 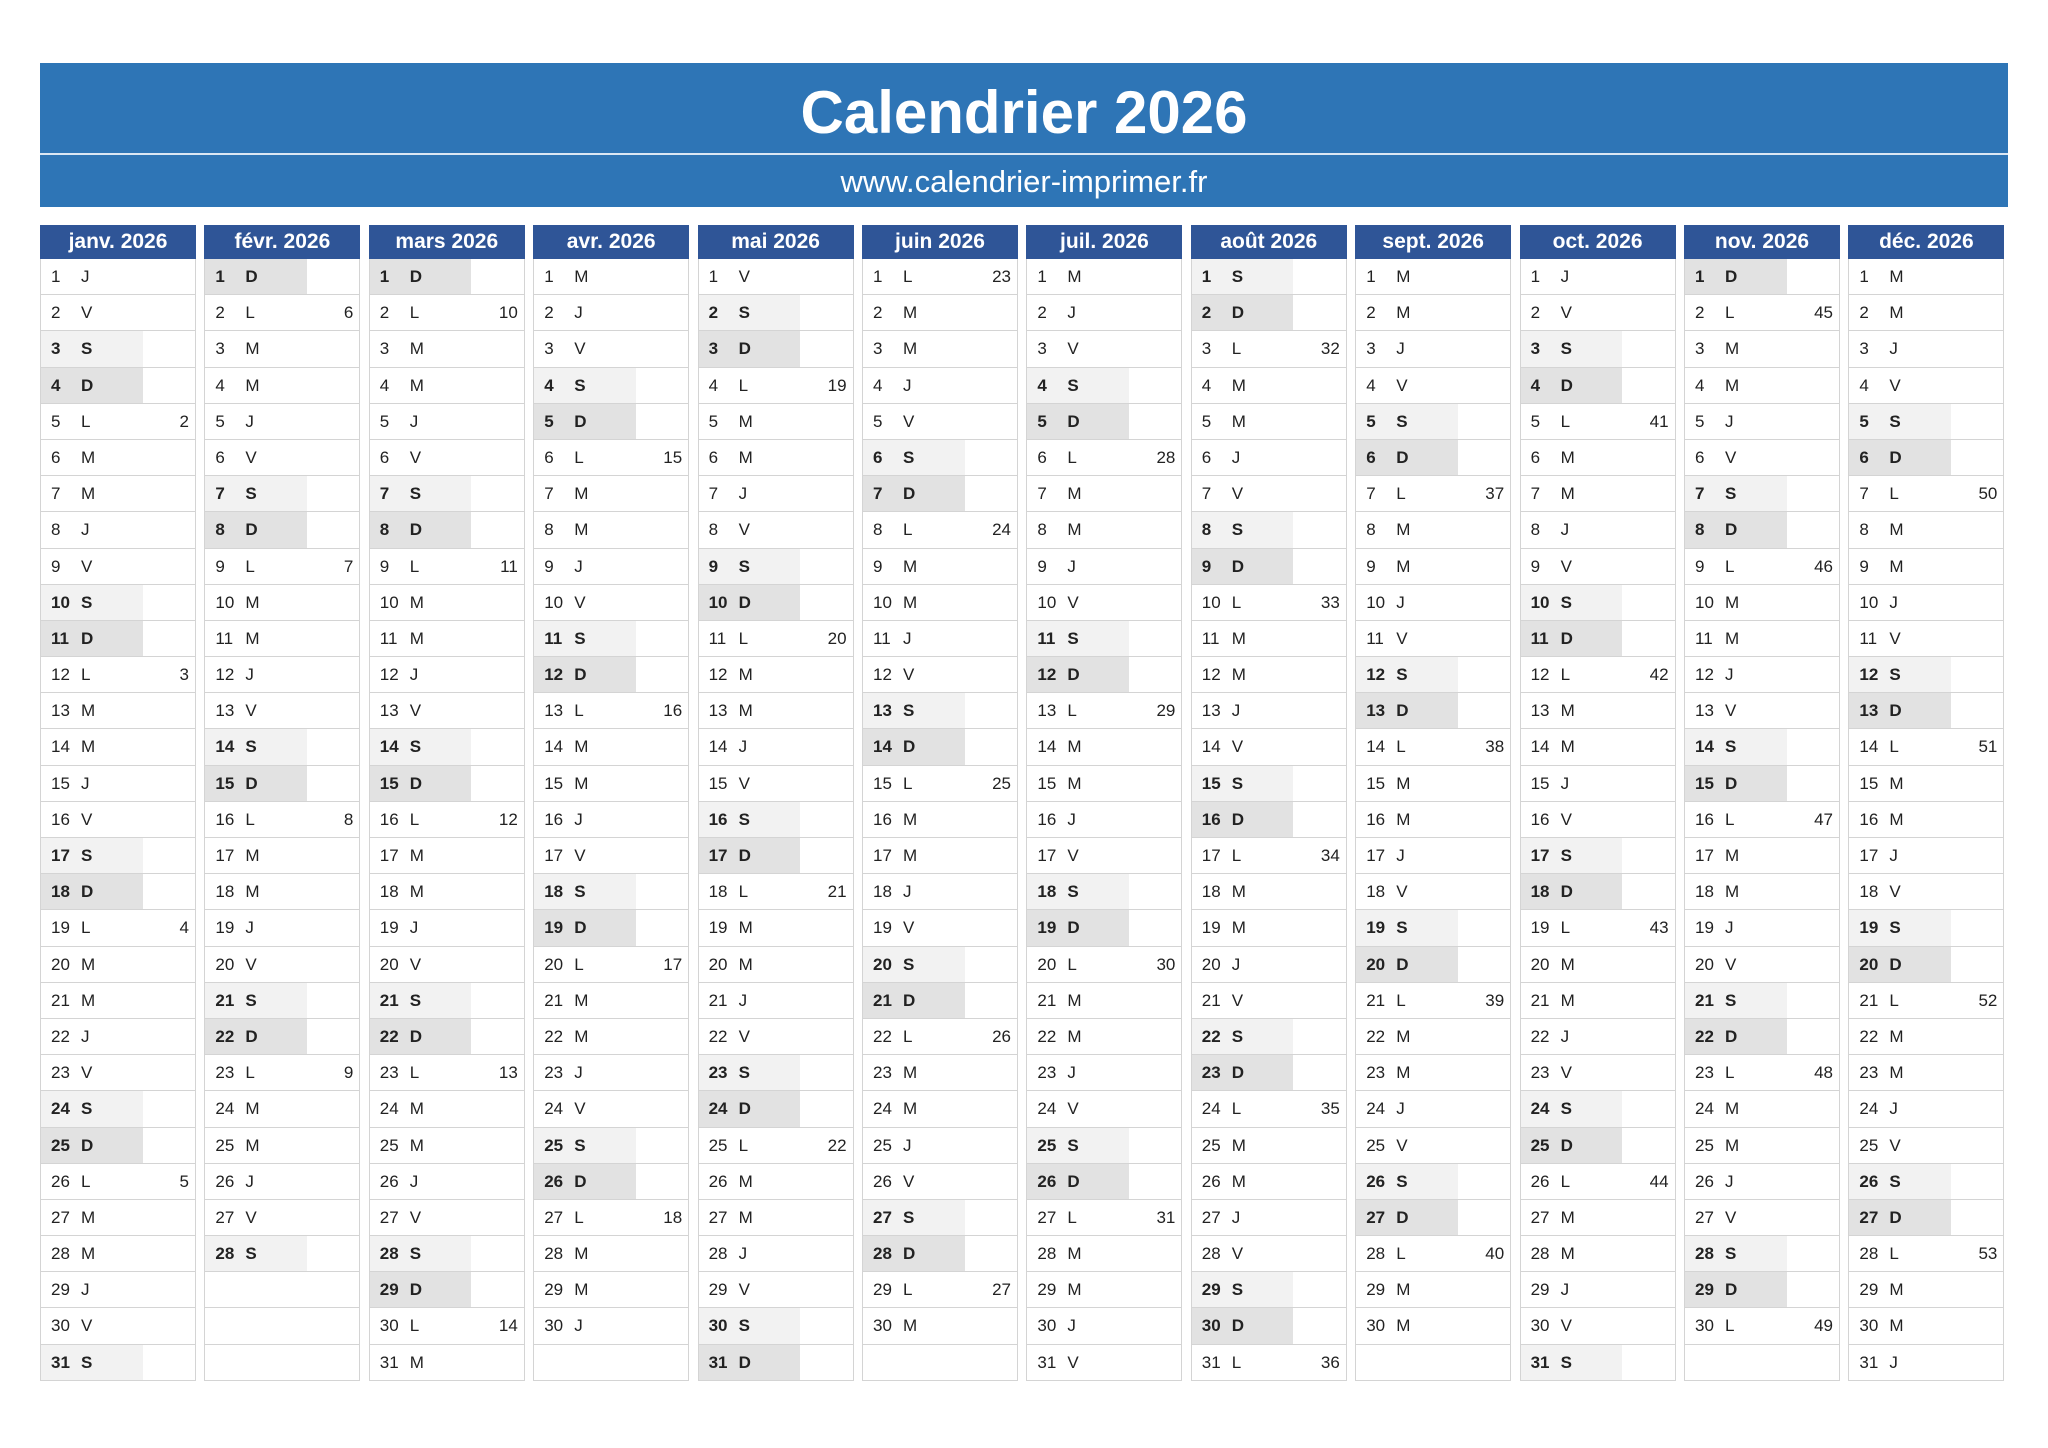 What do you see at coordinates (1433, 964) in the screenshot?
I see `day-row: 20 D` at bounding box center [1433, 964].